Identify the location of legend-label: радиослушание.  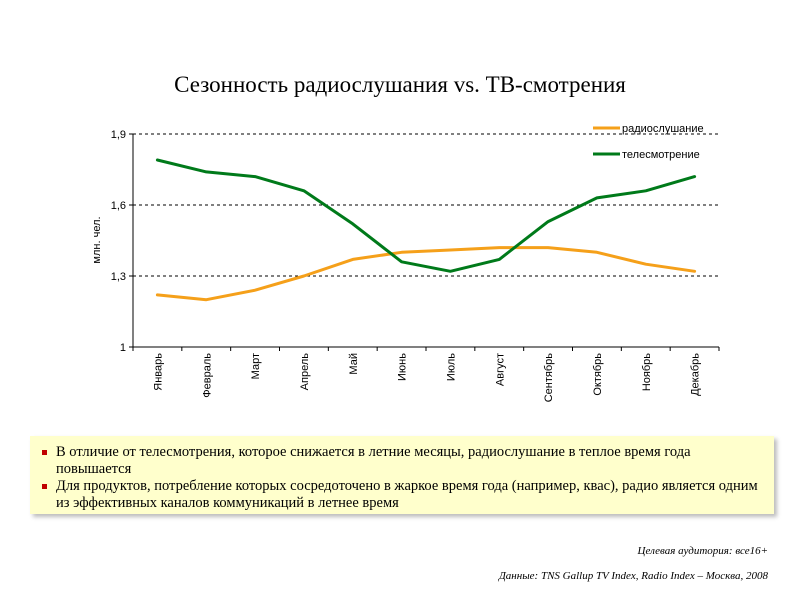
(663, 129).